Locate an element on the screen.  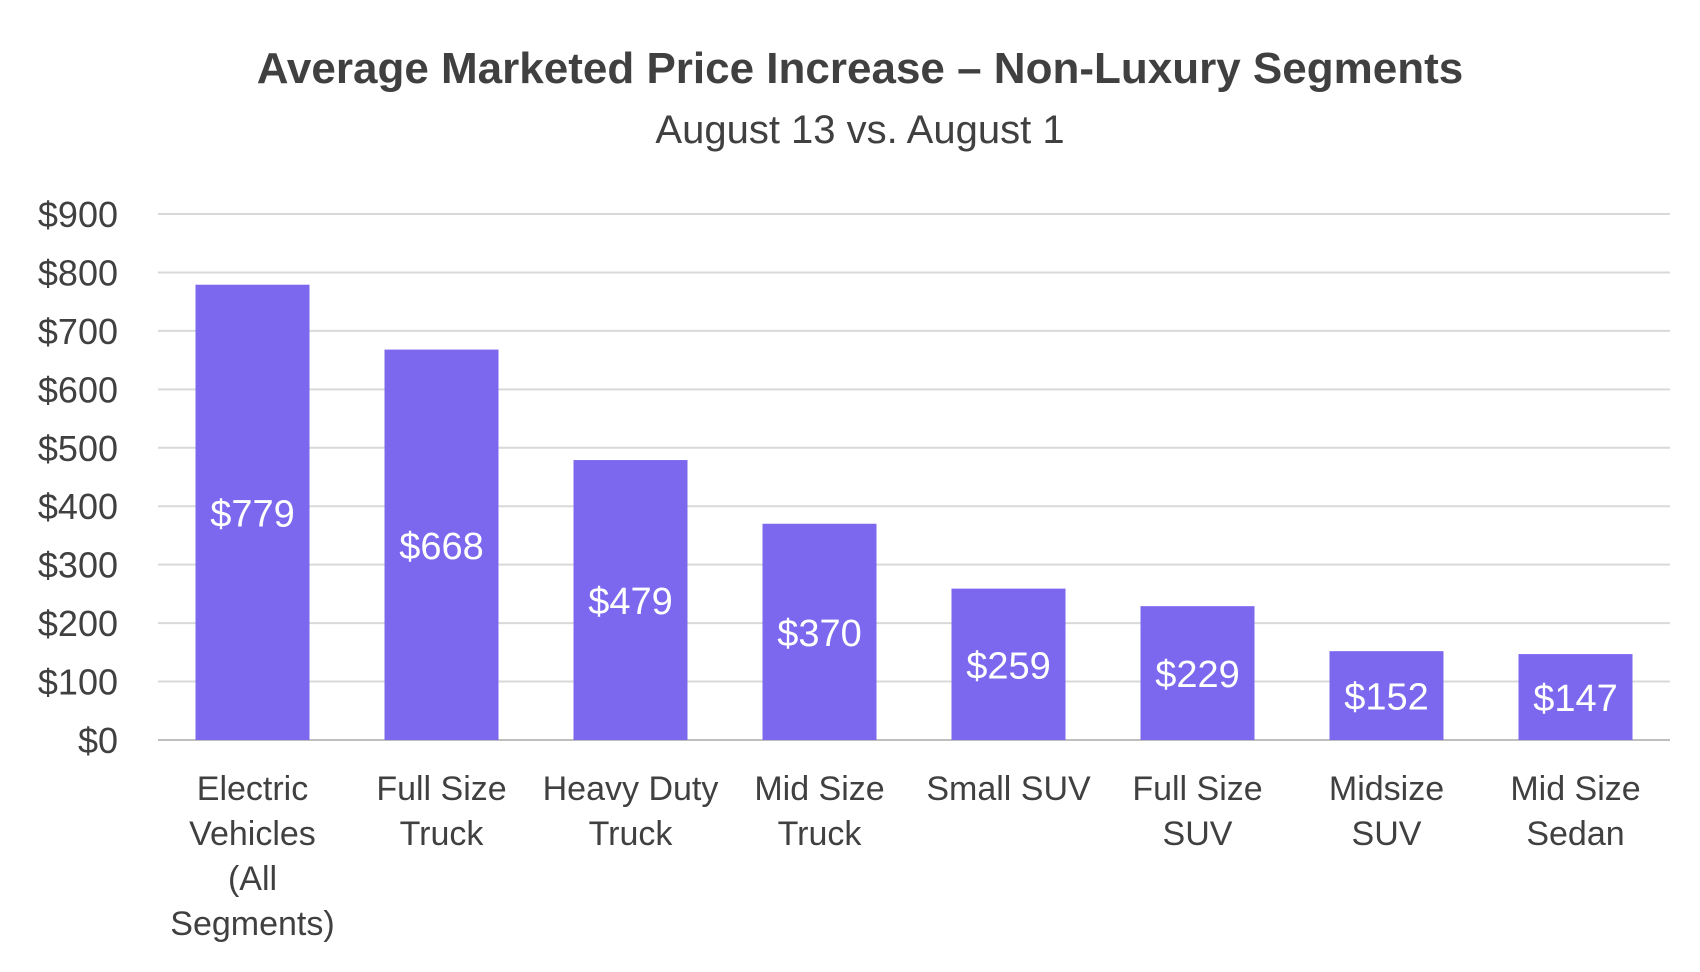
x-tick-label-line: Midsize is located at coordinates (1386, 789).